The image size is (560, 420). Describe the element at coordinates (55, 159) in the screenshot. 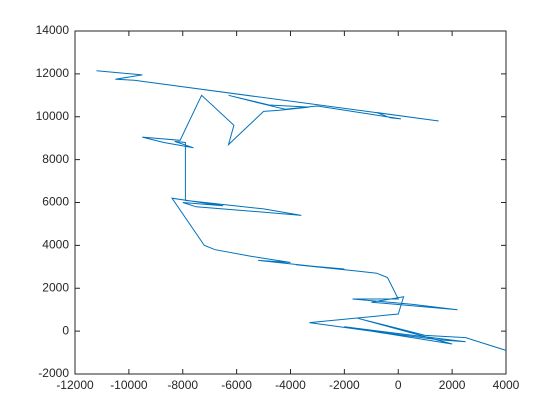

I see `y-tick-label: 8000` at that location.